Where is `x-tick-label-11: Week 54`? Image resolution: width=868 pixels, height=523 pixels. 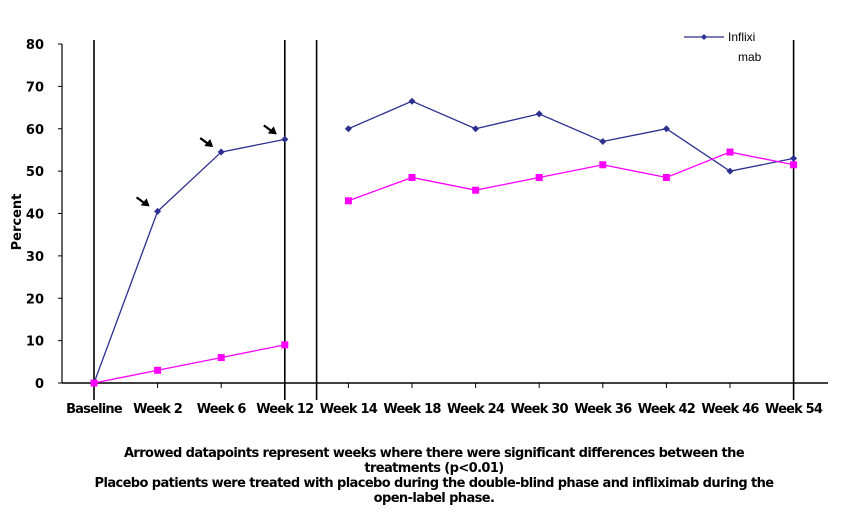
x-tick-label-11: Week 54 is located at coordinates (794, 409).